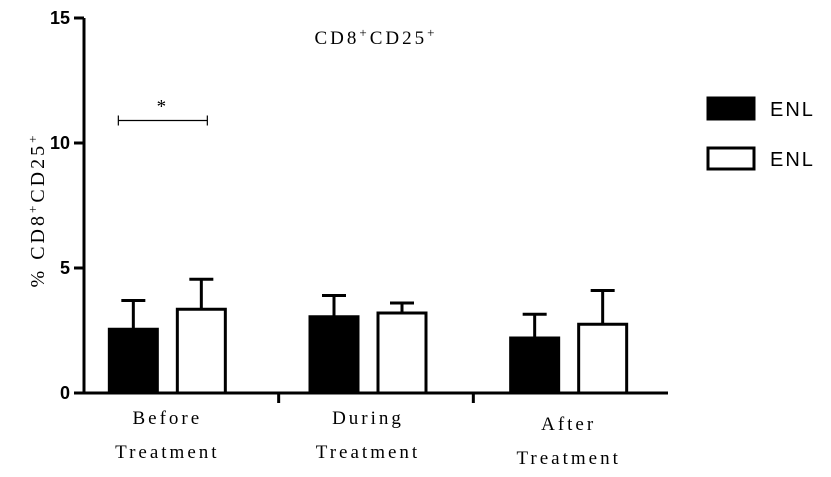  What do you see at coordinates (368, 418) in the screenshot?
I see `x-tick-label: During` at bounding box center [368, 418].